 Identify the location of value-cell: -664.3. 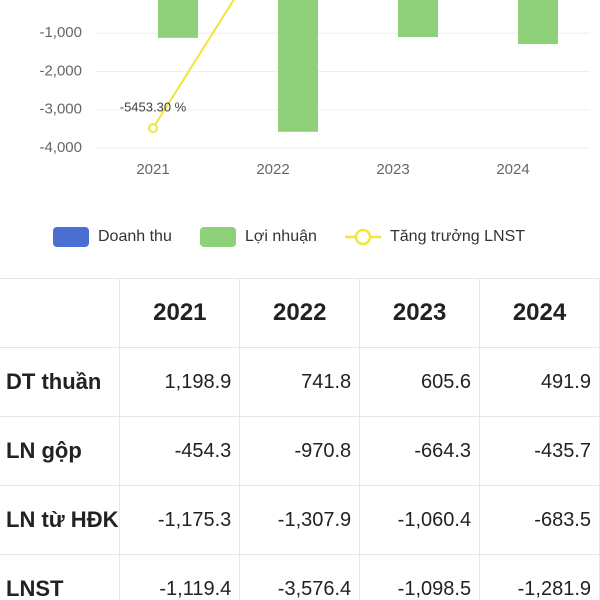
(420, 451).